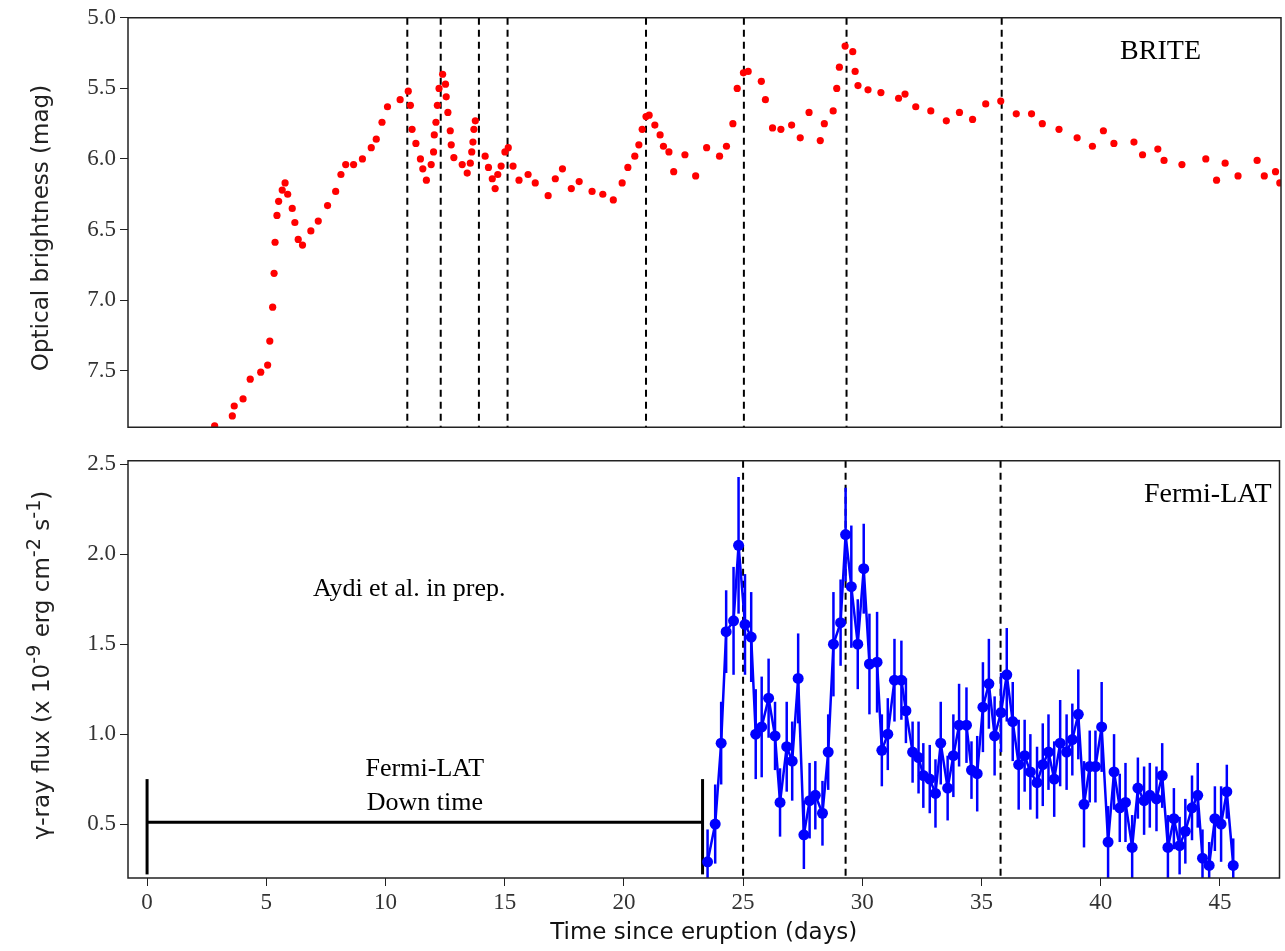 This screenshot has width=1285, height=951. What do you see at coordinates (409, 587) in the screenshot?
I see `annotation: Aydi et al. in prep.` at bounding box center [409, 587].